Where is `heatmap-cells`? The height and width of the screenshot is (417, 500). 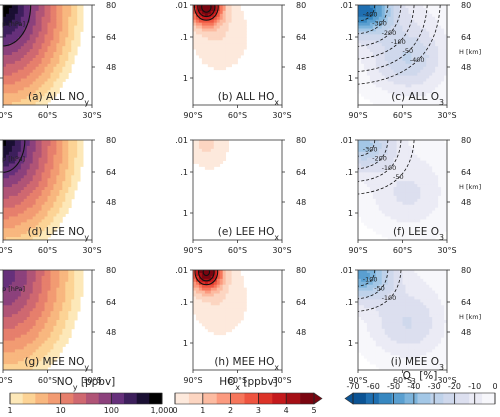
heatmap-cells is located at coordinates (402, 55).